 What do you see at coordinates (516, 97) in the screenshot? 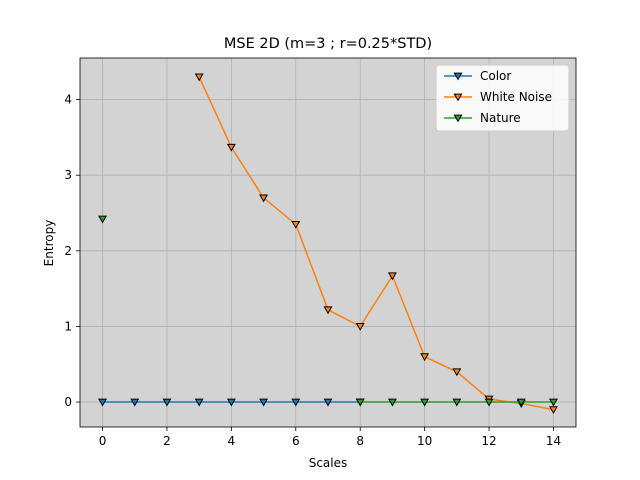
I see `legend-label: White Noise` at bounding box center [516, 97].